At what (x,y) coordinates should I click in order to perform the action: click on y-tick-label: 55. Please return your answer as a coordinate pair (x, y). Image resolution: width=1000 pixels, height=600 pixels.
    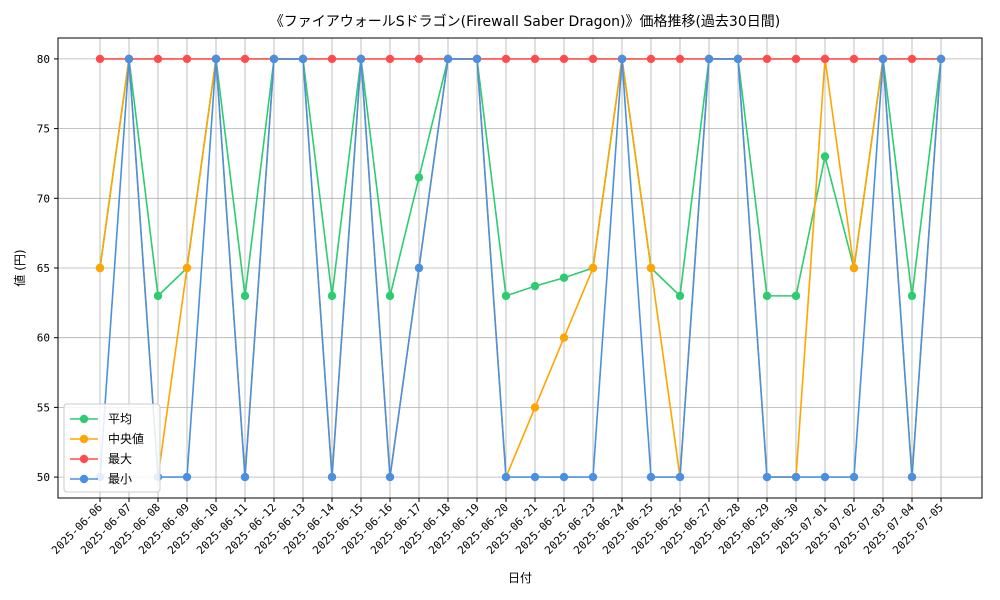
    Looking at the image, I should click on (43, 407).